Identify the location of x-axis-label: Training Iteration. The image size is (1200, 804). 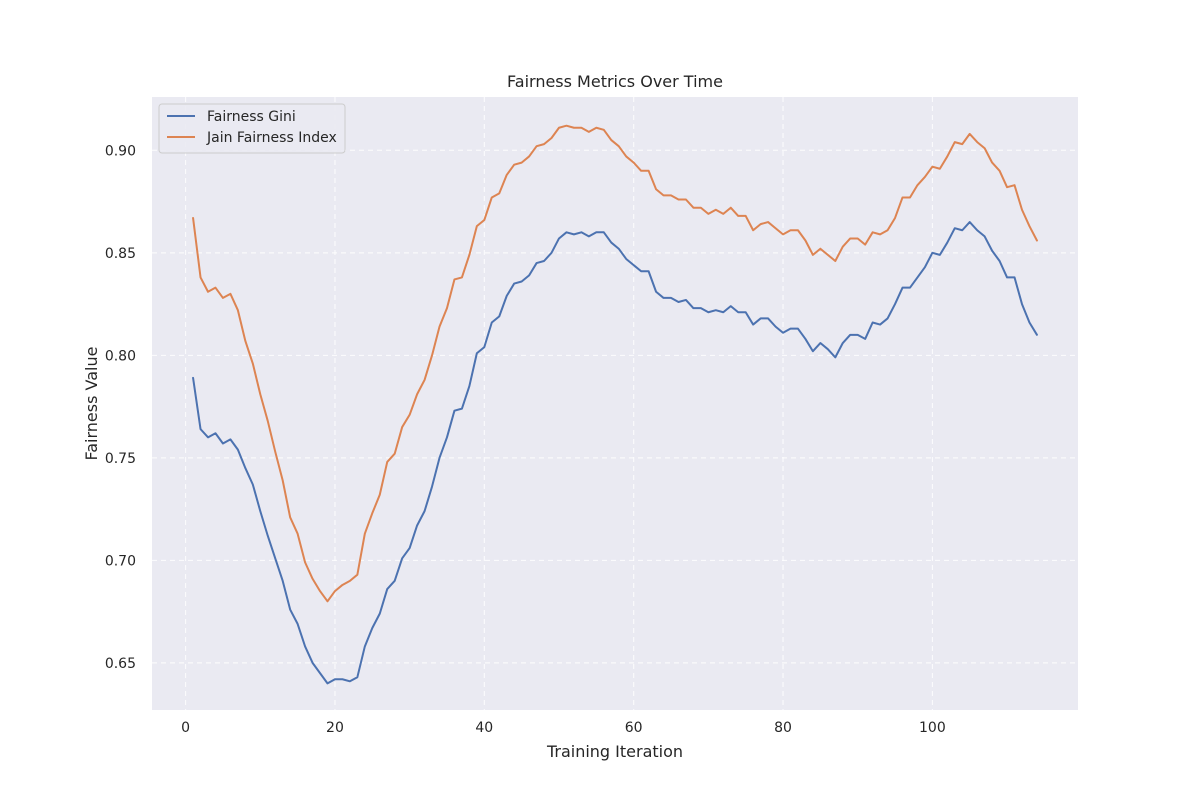
(614, 751).